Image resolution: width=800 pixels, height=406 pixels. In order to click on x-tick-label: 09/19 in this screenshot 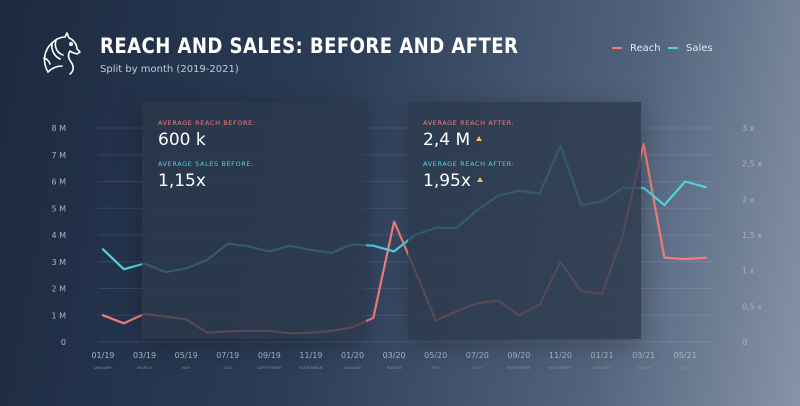, I will do `click(269, 355)`.